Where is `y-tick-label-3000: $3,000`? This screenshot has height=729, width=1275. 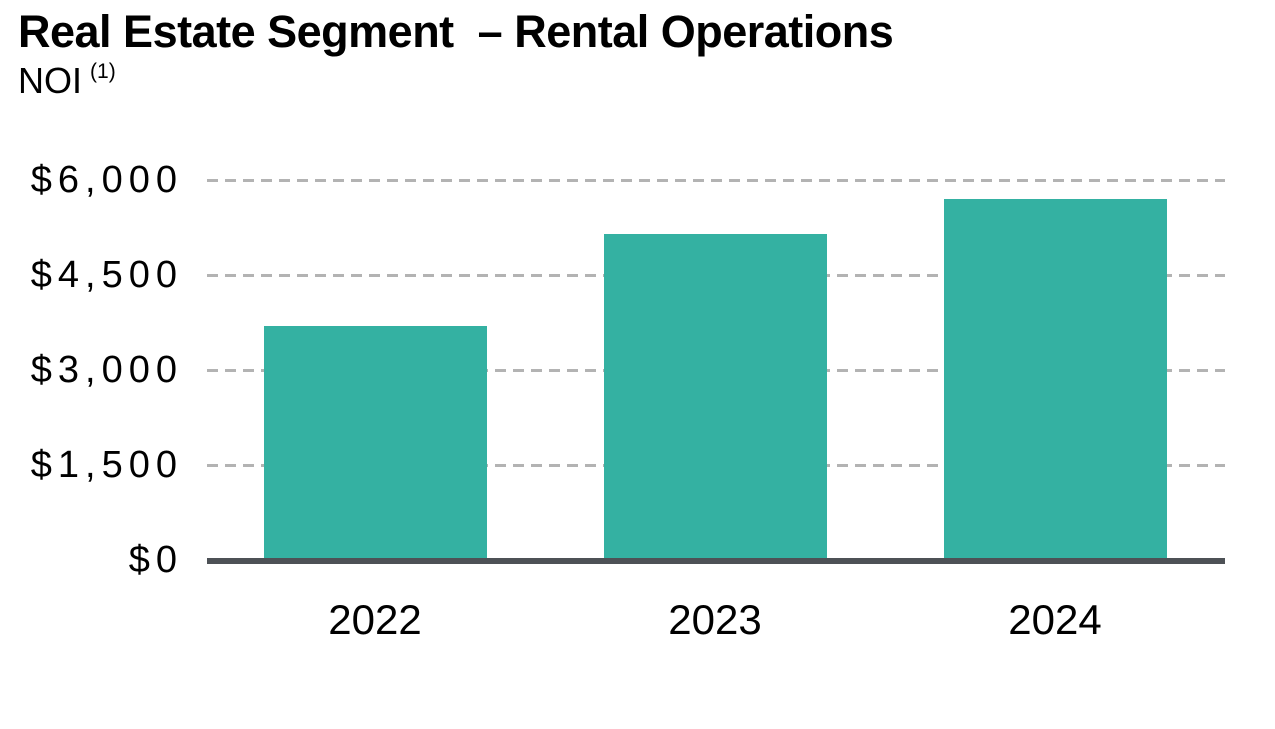 y-tick-label-3000: $3,000 is located at coordinates (106, 370).